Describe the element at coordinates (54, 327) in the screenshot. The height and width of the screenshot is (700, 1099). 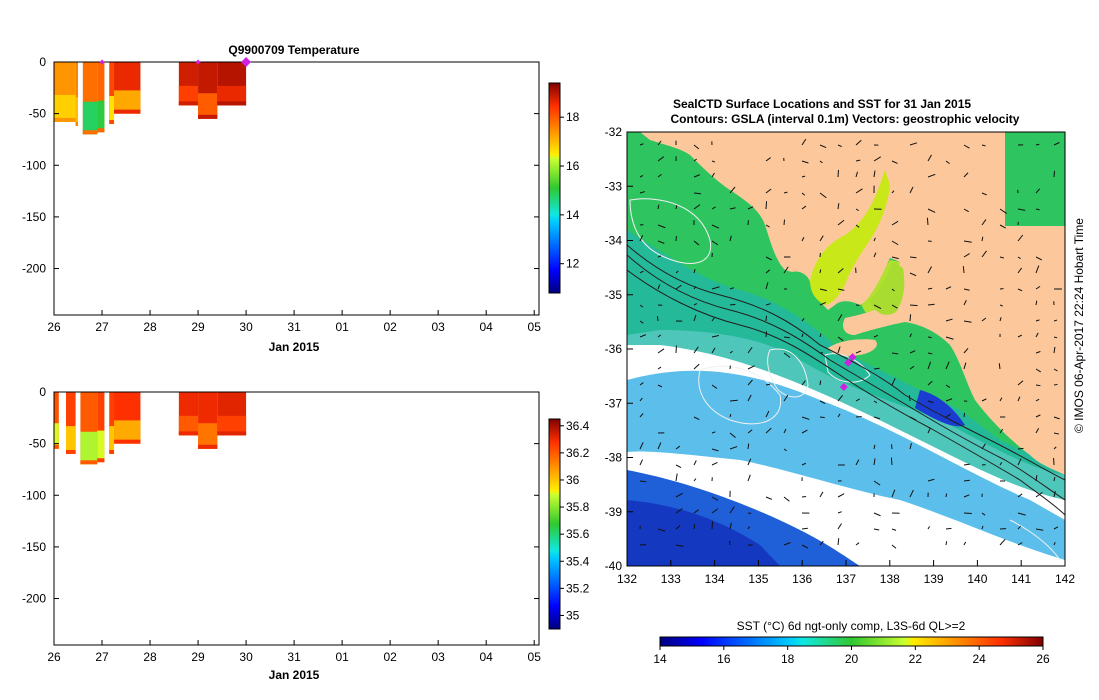
I see `temp-xtick-label: 26` at that location.